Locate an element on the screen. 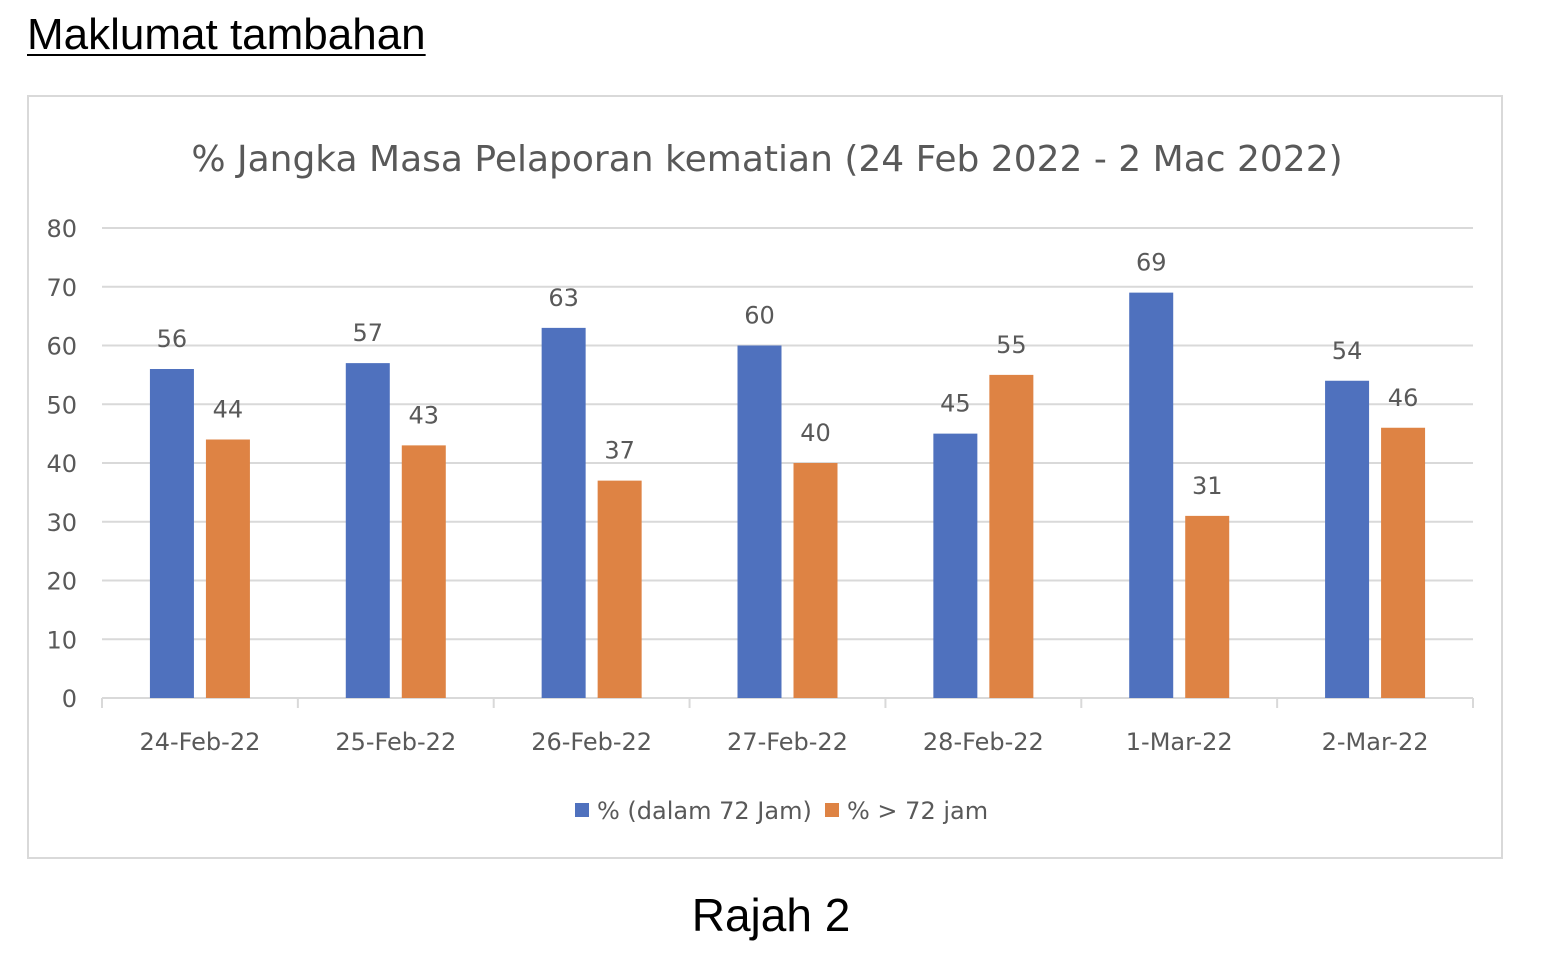 The width and height of the screenshot is (1542, 968). x-tick-label: 24-Feb-22 is located at coordinates (199, 742).